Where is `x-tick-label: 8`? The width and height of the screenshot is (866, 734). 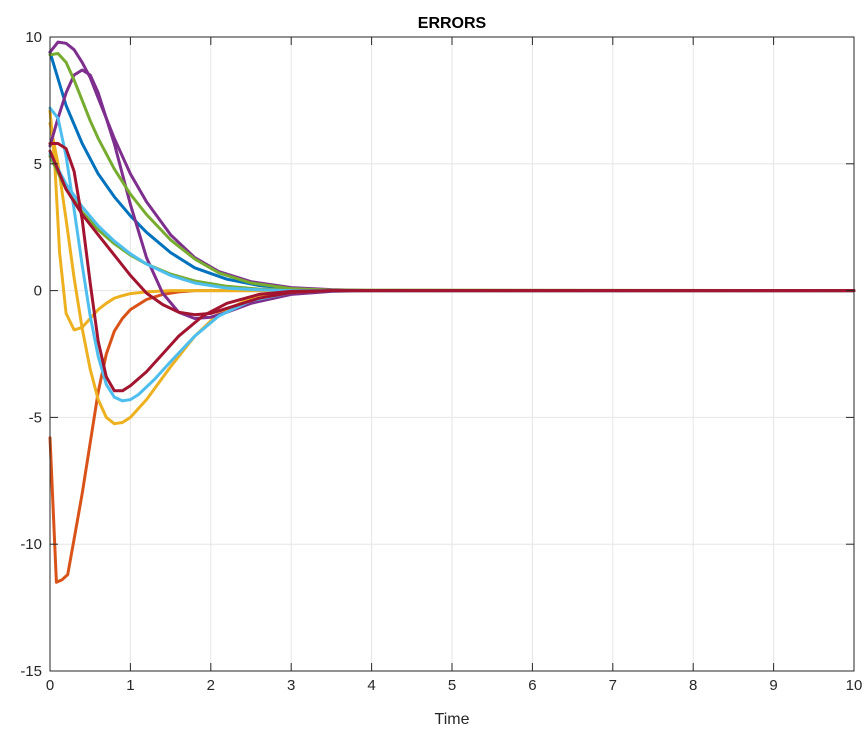 x-tick-label: 8 is located at coordinates (693, 685).